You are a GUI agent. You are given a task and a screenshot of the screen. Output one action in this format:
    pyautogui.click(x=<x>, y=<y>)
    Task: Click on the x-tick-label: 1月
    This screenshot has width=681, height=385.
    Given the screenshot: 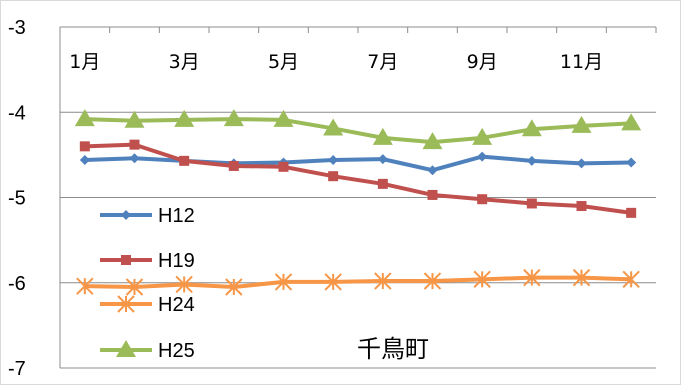 What is the action you would take?
    pyautogui.click(x=84, y=62)
    